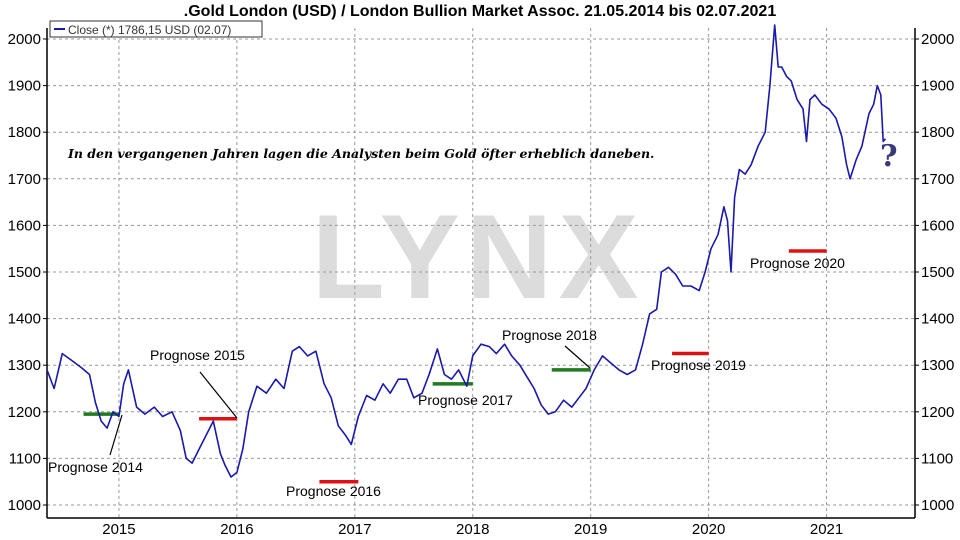 This screenshot has height=540, width=960. What do you see at coordinates (937, 505) in the screenshot?
I see `y-tick-label-right: 1000` at bounding box center [937, 505].